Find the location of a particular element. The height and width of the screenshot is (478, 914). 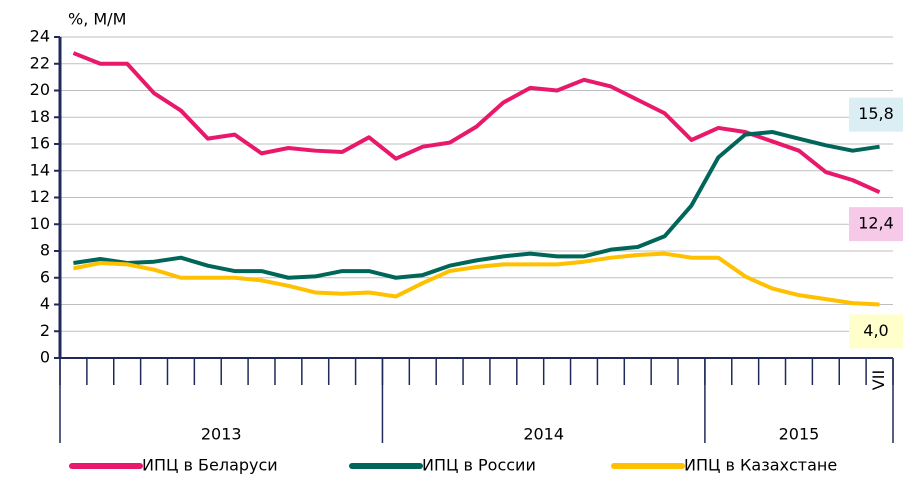

value-label-text: 15,8 is located at coordinates (876, 113).